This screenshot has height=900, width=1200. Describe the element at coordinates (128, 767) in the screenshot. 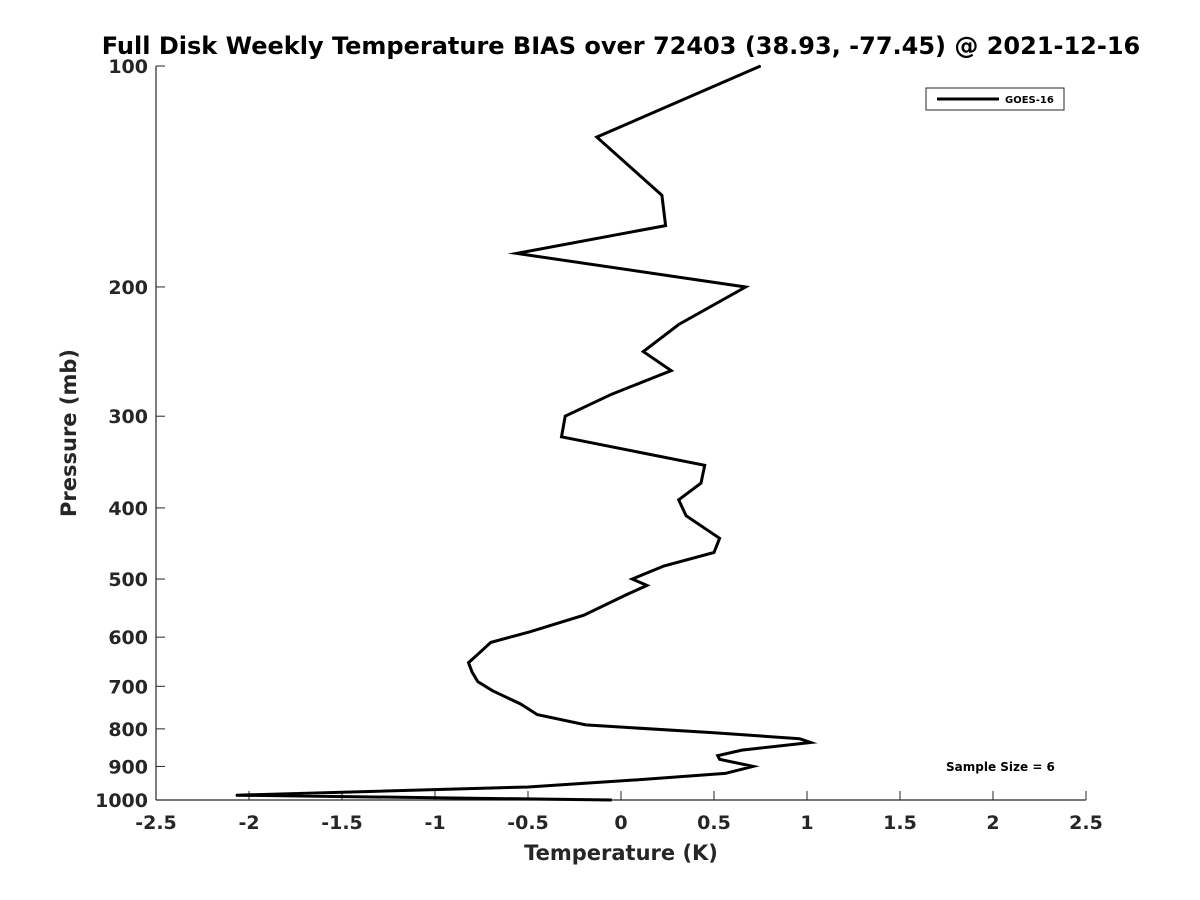

I see `y-tick-label: 900` at that location.